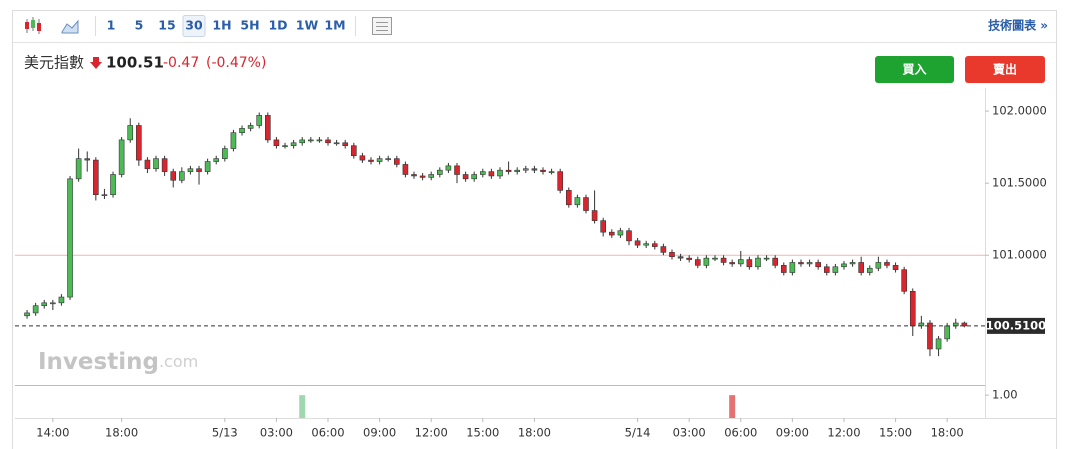 The image size is (1068, 449). What do you see at coordinates (221, 25) in the screenshot?
I see `interval-button: 1H` at bounding box center [221, 25].